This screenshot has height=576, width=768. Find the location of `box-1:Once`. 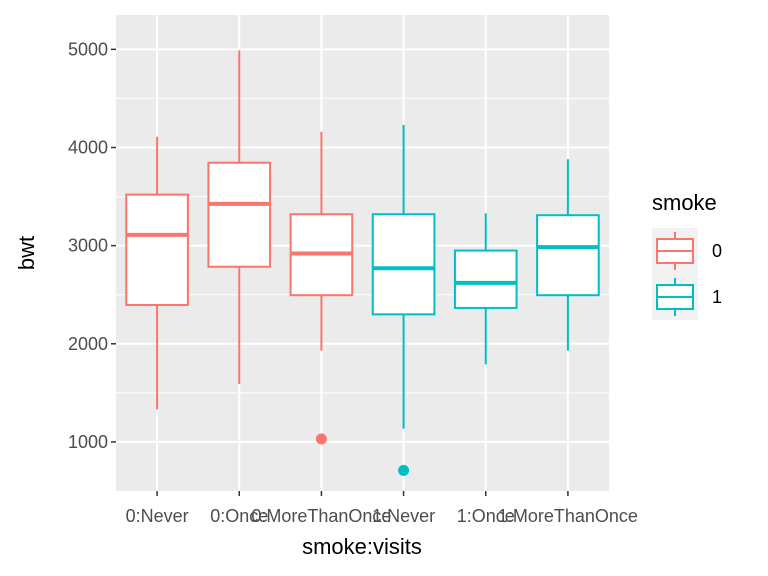

box-1:Once is located at coordinates (485, 289).